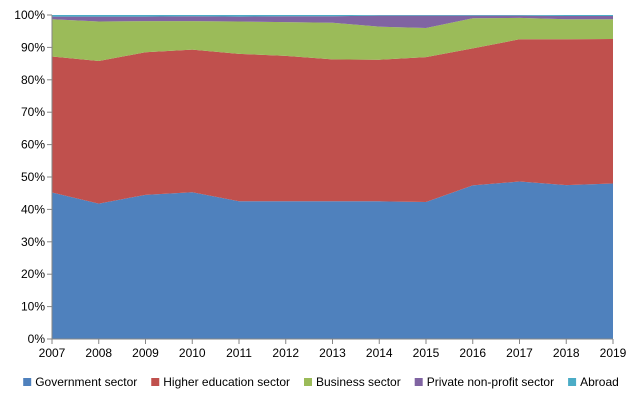 The height and width of the screenshot is (401, 642). I want to click on legend-item: Private non-profit sector, so click(484, 382).